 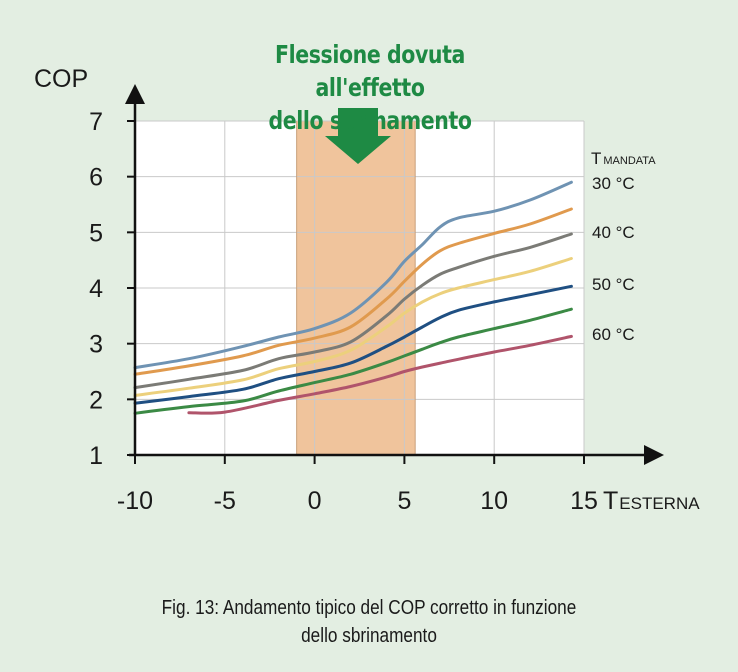 What do you see at coordinates (315, 501) in the screenshot?
I see `x-tick-label: 0` at bounding box center [315, 501].